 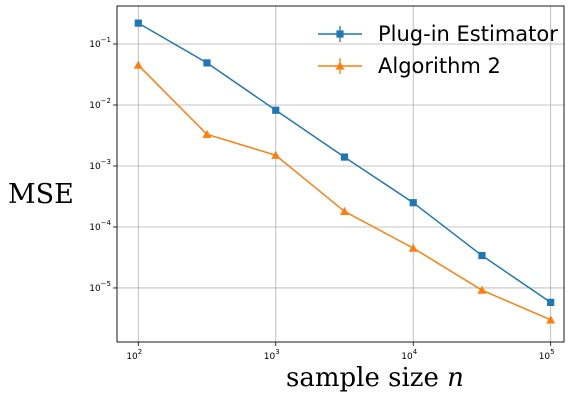 What do you see at coordinates (140, 352) in the screenshot?
I see `x-tick-label-exponent: 2` at bounding box center [140, 352].